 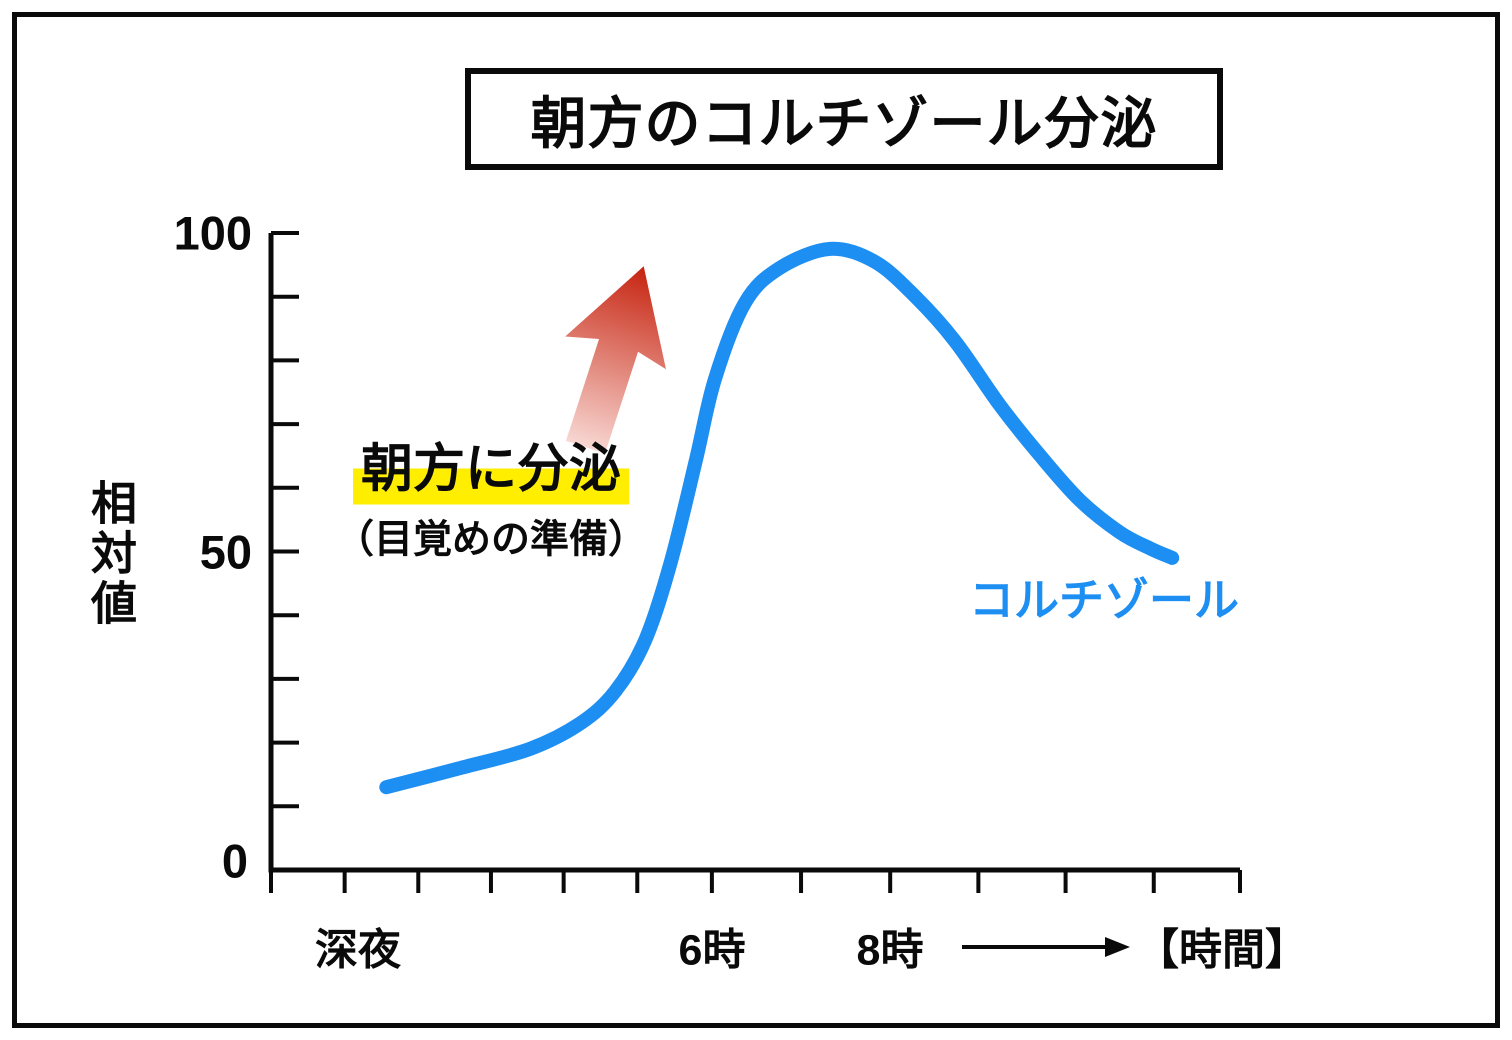 What do you see at coordinates (615, 360) in the screenshot?
I see `rise-arrow-icon` at bounding box center [615, 360].